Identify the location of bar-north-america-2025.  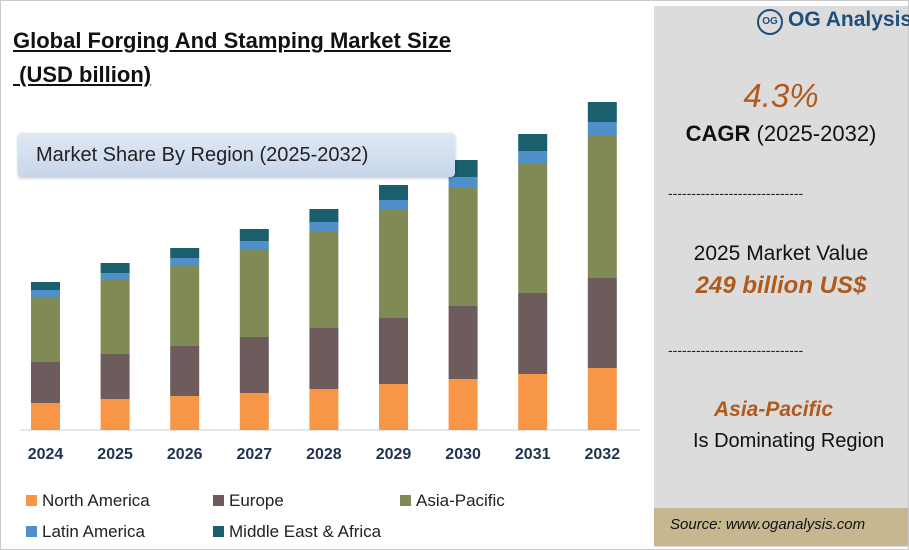
(115, 414).